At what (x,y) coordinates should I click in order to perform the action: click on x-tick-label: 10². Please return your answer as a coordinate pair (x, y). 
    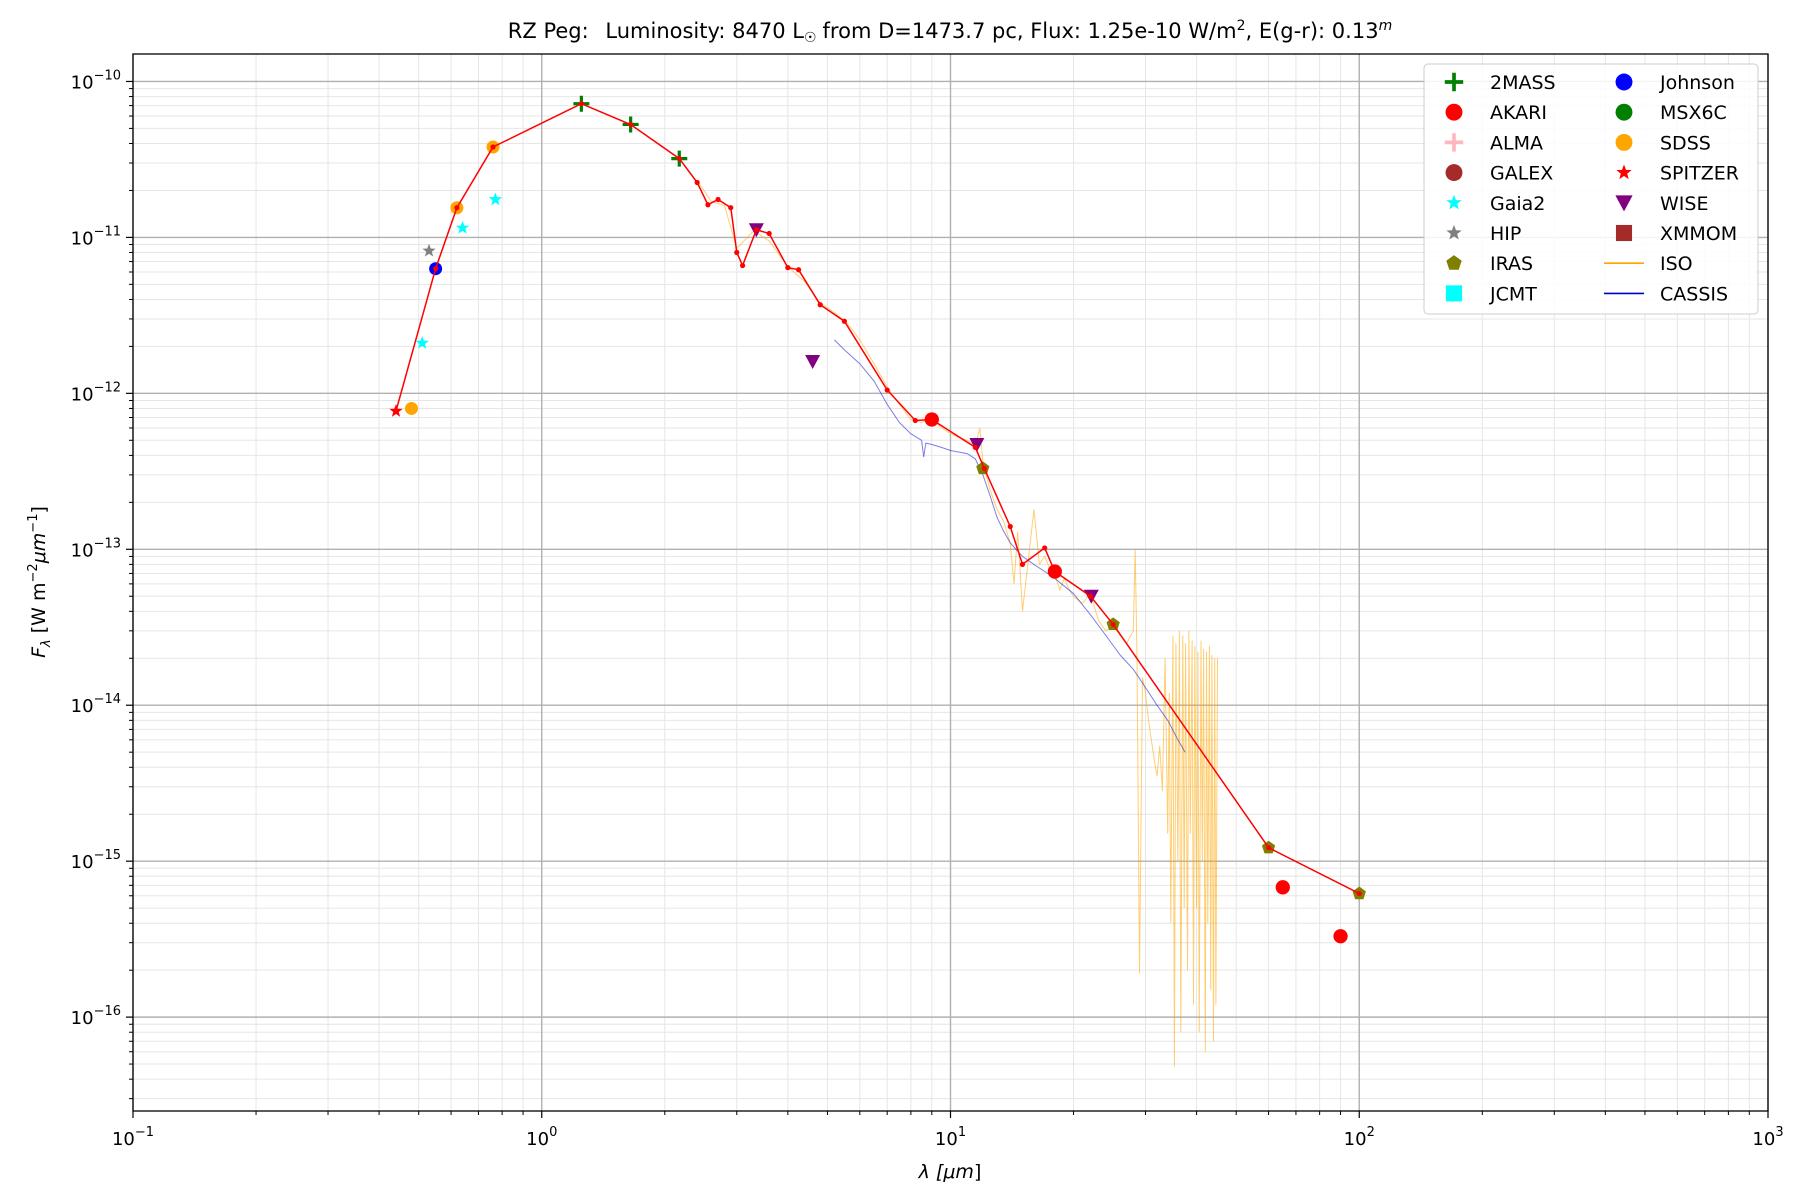
    Looking at the image, I should click on (1359, 1137).